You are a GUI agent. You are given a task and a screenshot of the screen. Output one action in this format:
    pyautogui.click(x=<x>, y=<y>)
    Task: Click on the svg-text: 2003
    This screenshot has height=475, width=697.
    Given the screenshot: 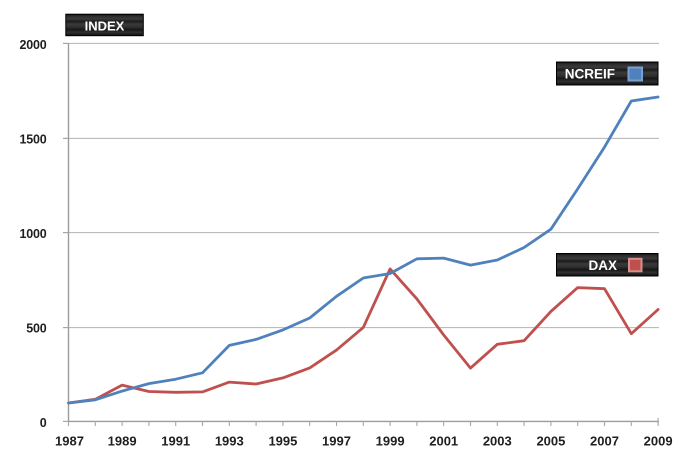 What is the action you would take?
    pyautogui.click(x=497, y=441)
    